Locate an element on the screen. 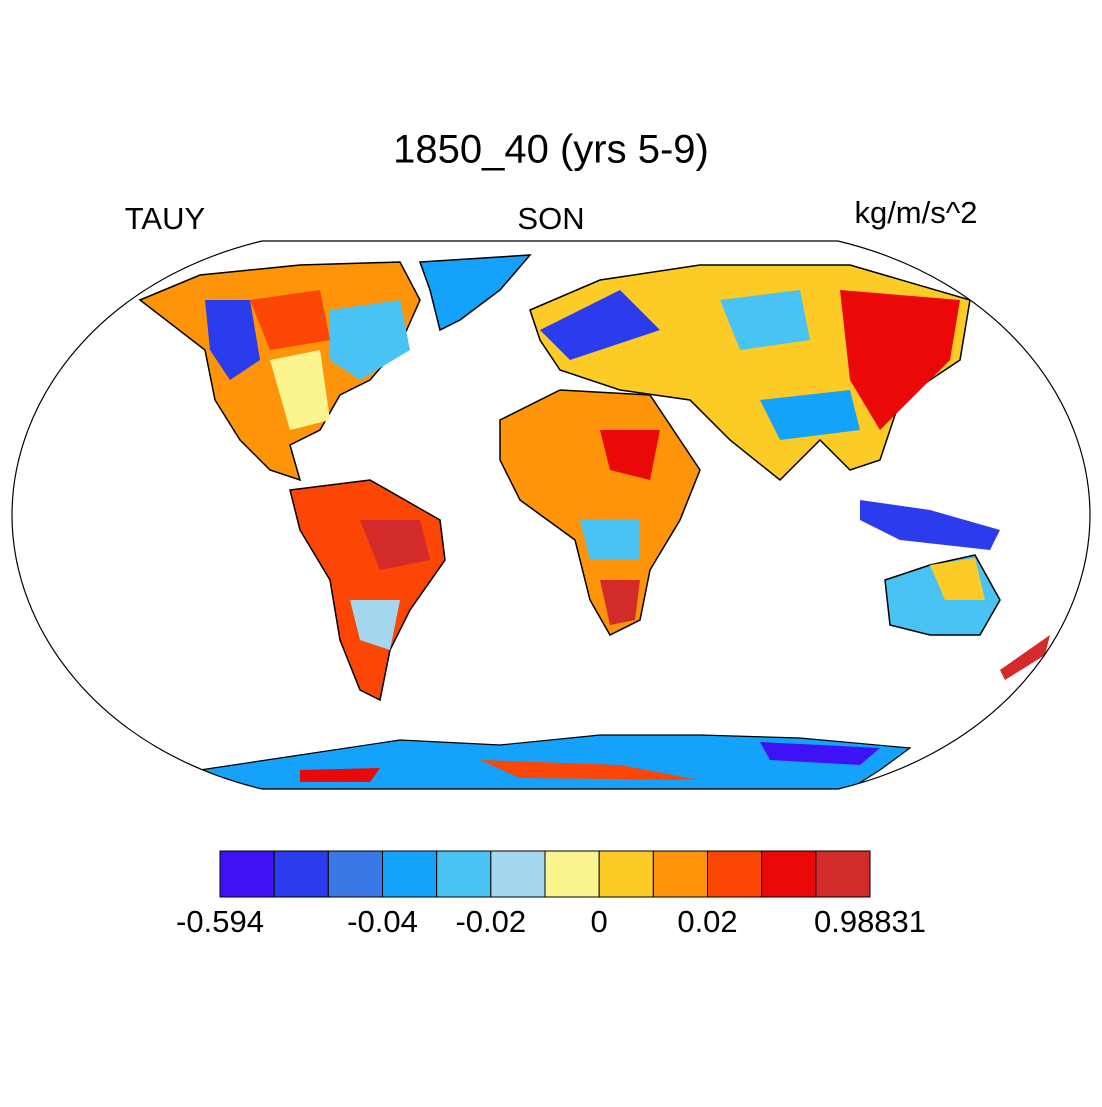 The height and width of the screenshot is (1107, 1102). colorbar: -0.594 -0.04 -0.02 0 0.02 0.98831 is located at coordinates (551, 894).